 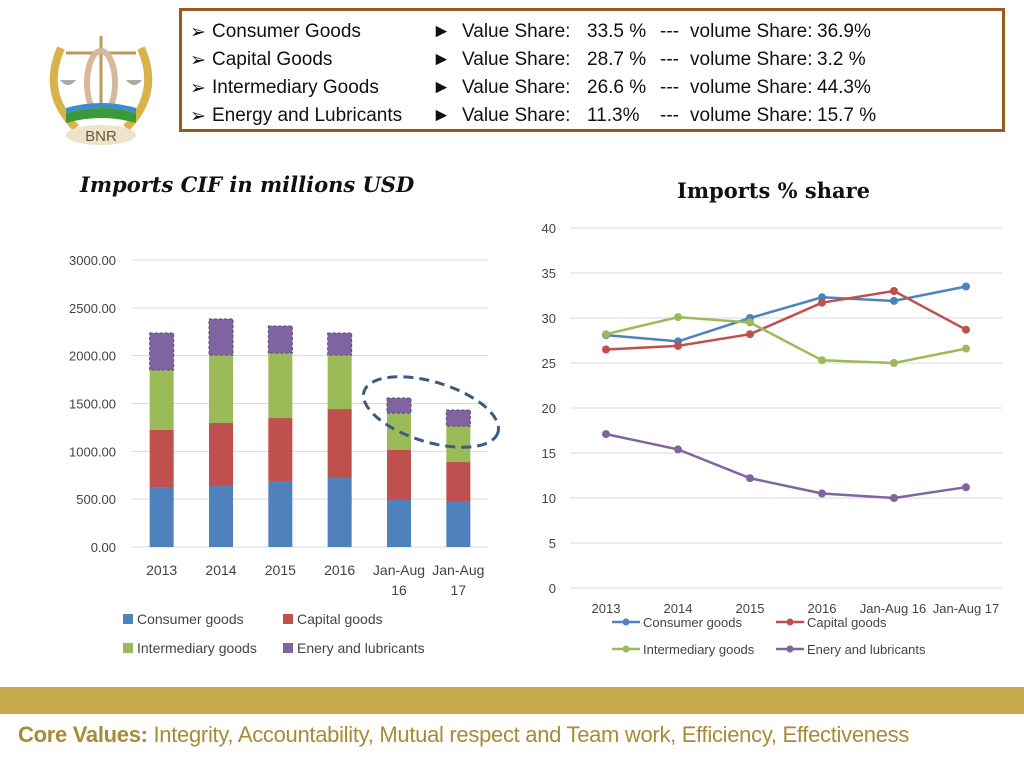 I want to click on y-tick-label: 3000.00, so click(x=92, y=260).